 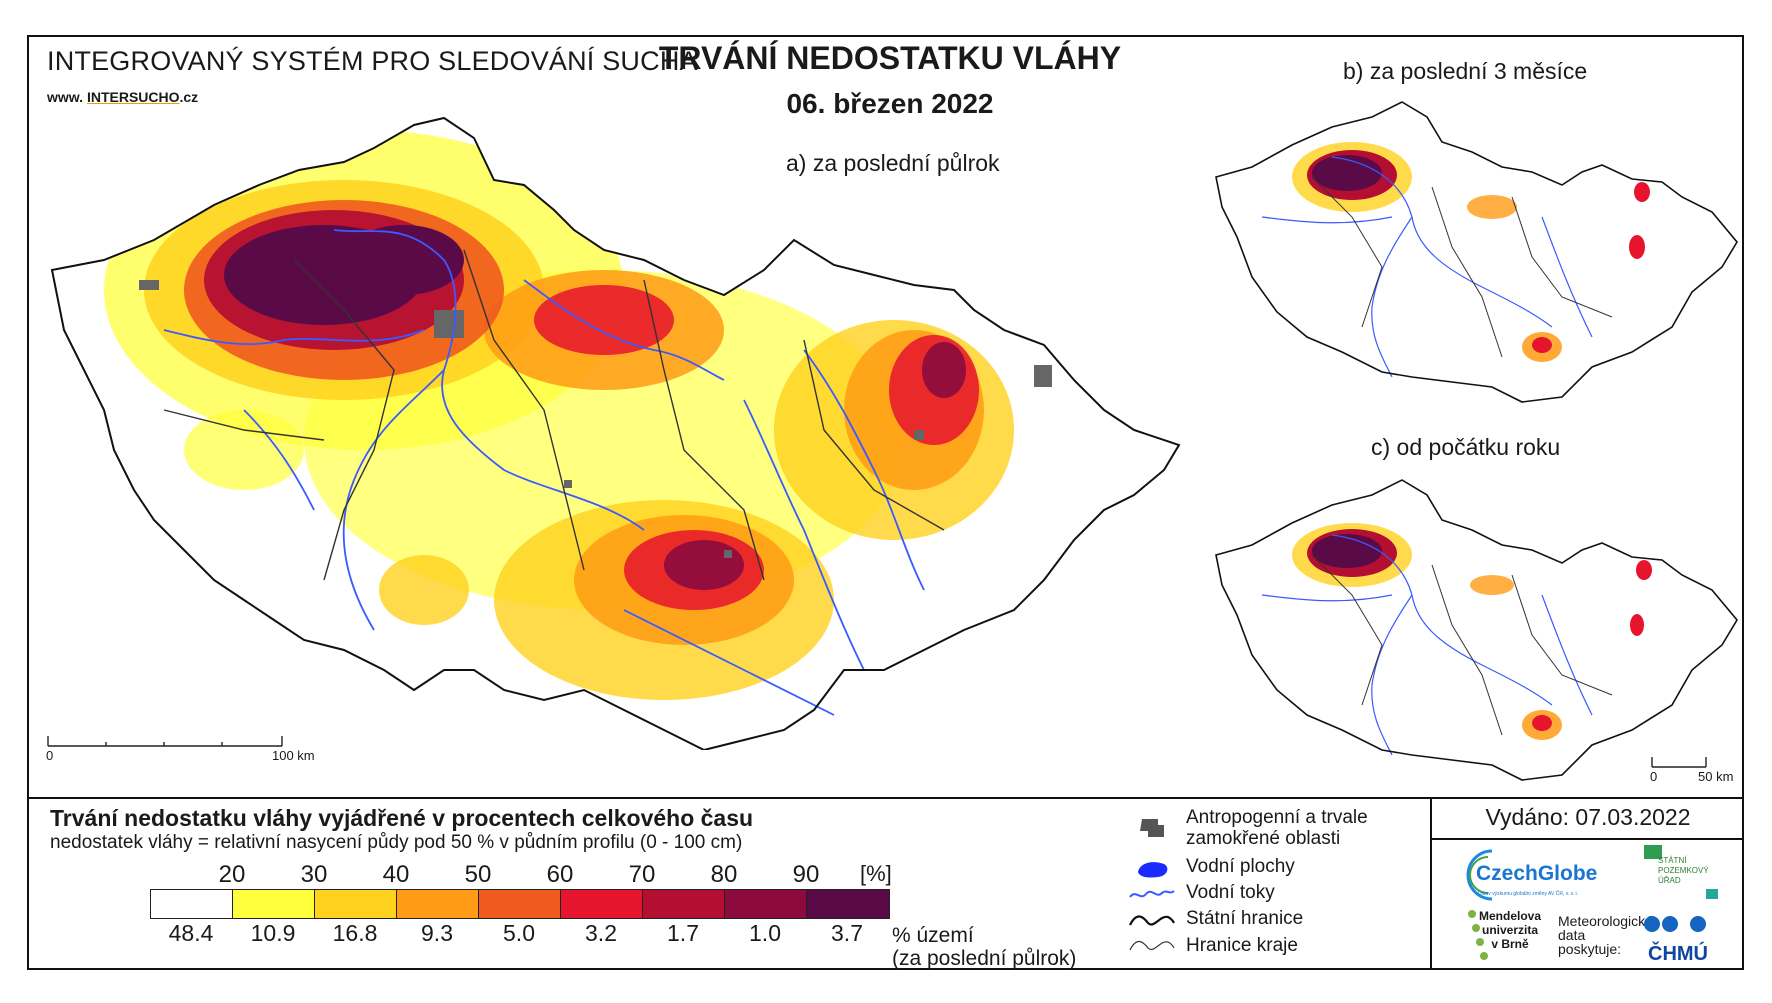 What do you see at coordinates (180, 749) in the screenshot?
I see `scale-bar-main: 0 100 km` at bounding box center [180, 749].